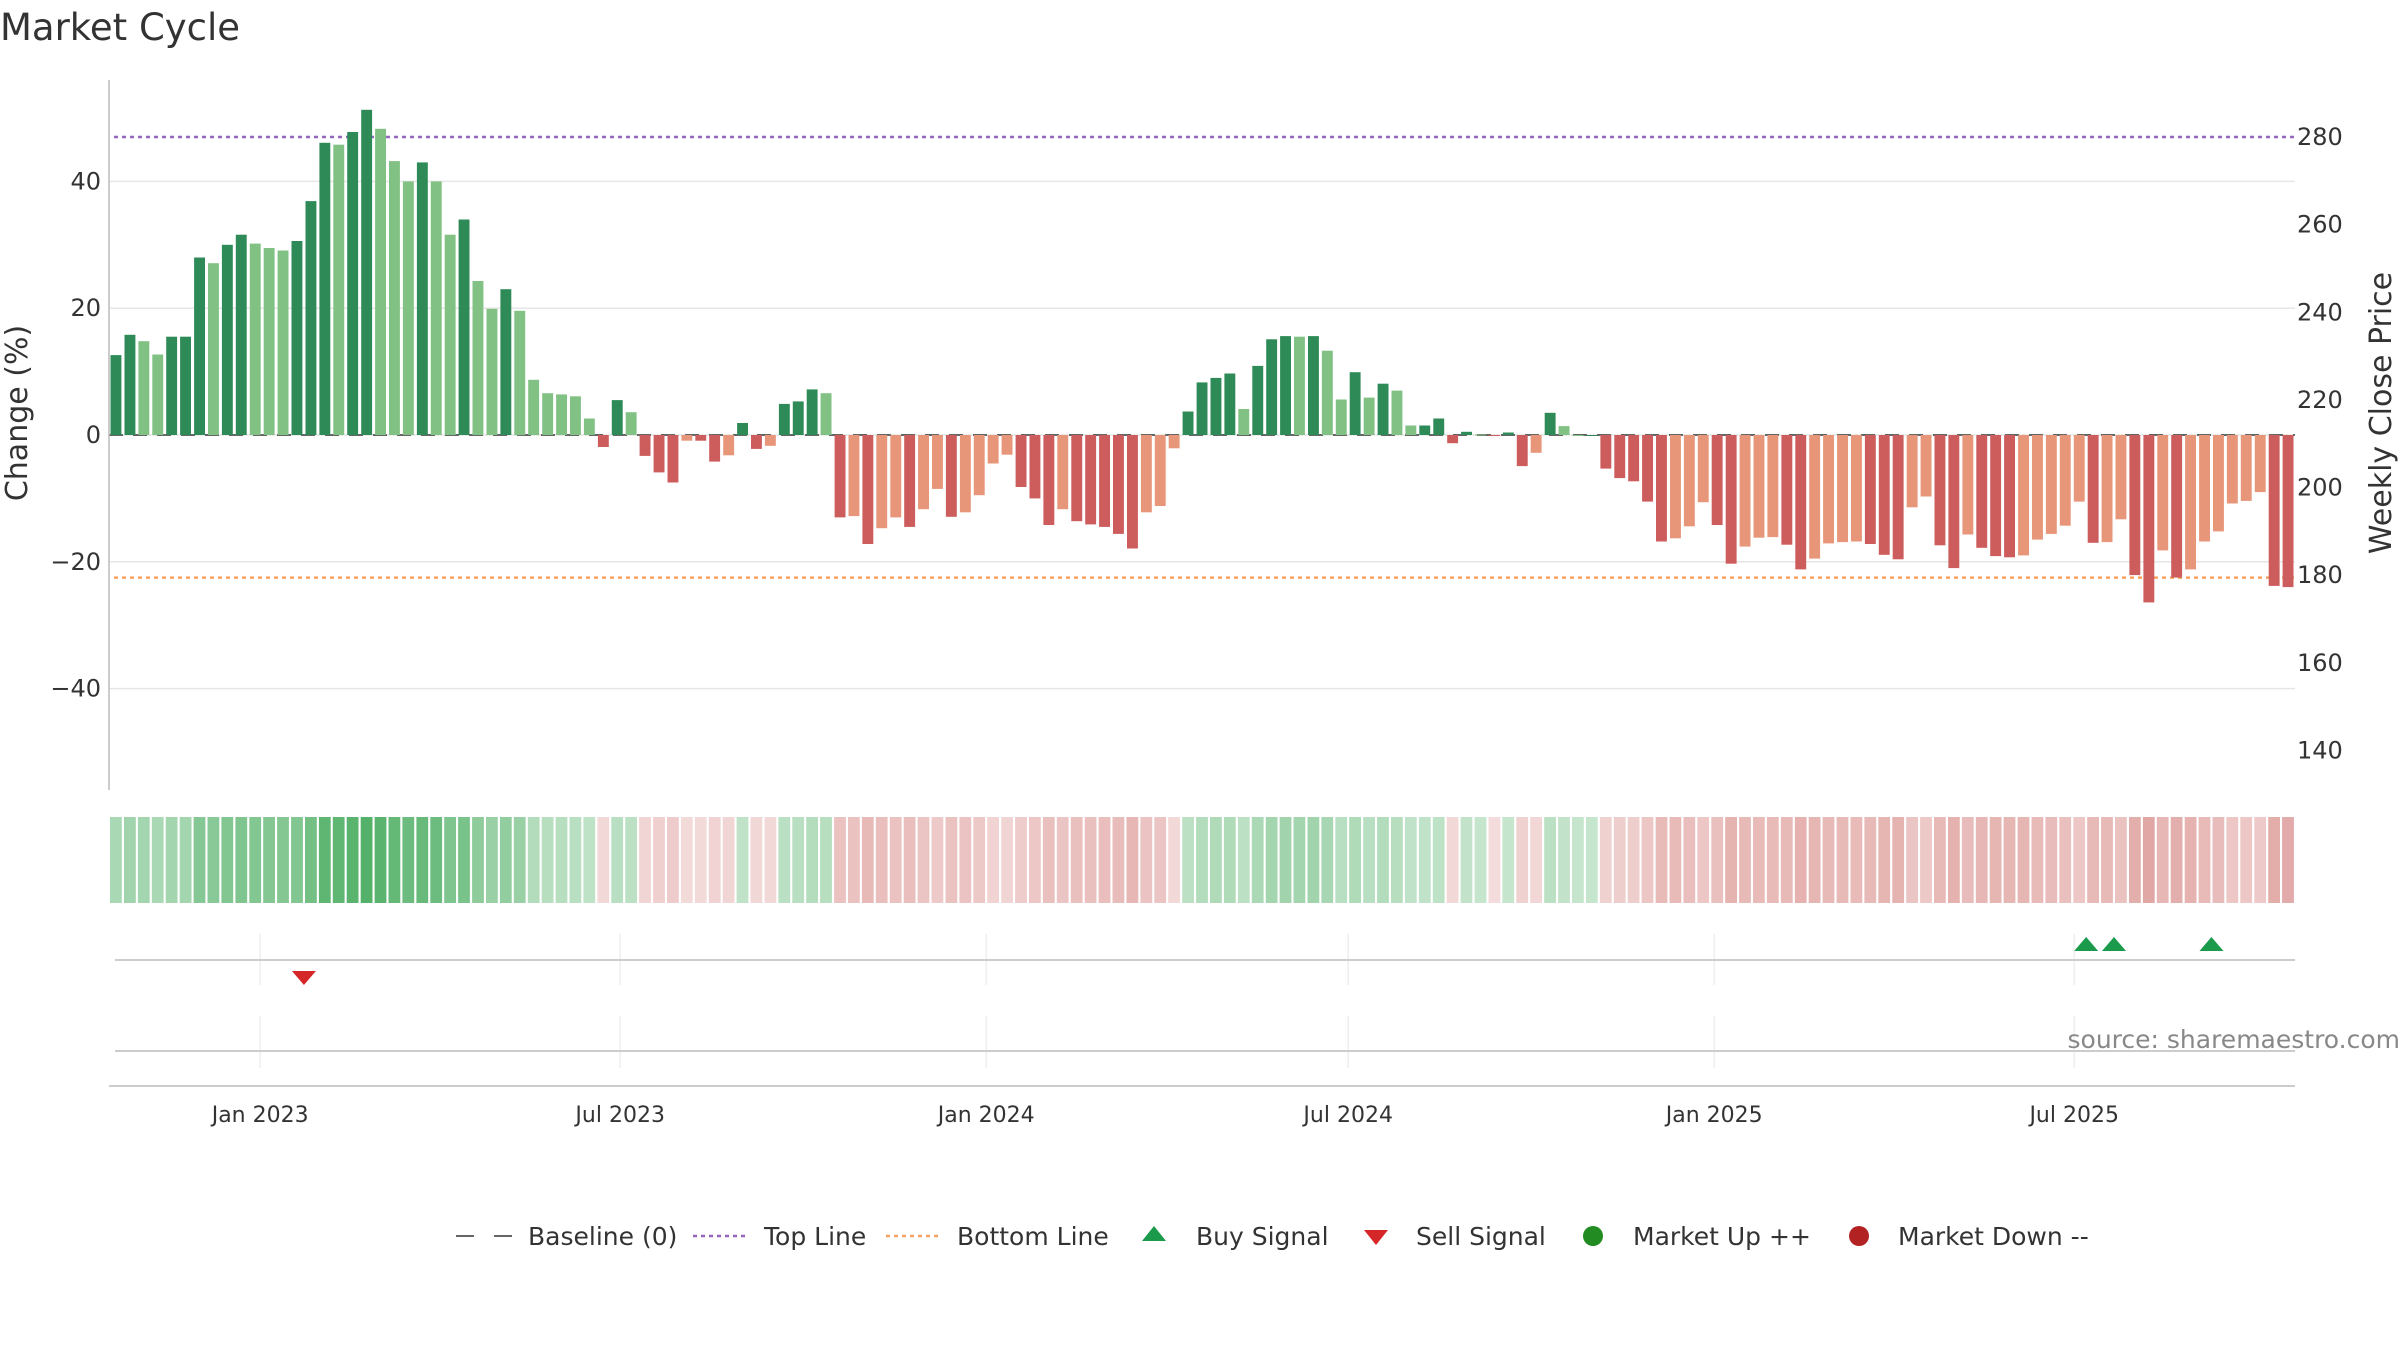 The image size is (2400, 1350). I want to click on legend-label: Market Down --, so click(1993, 1236).